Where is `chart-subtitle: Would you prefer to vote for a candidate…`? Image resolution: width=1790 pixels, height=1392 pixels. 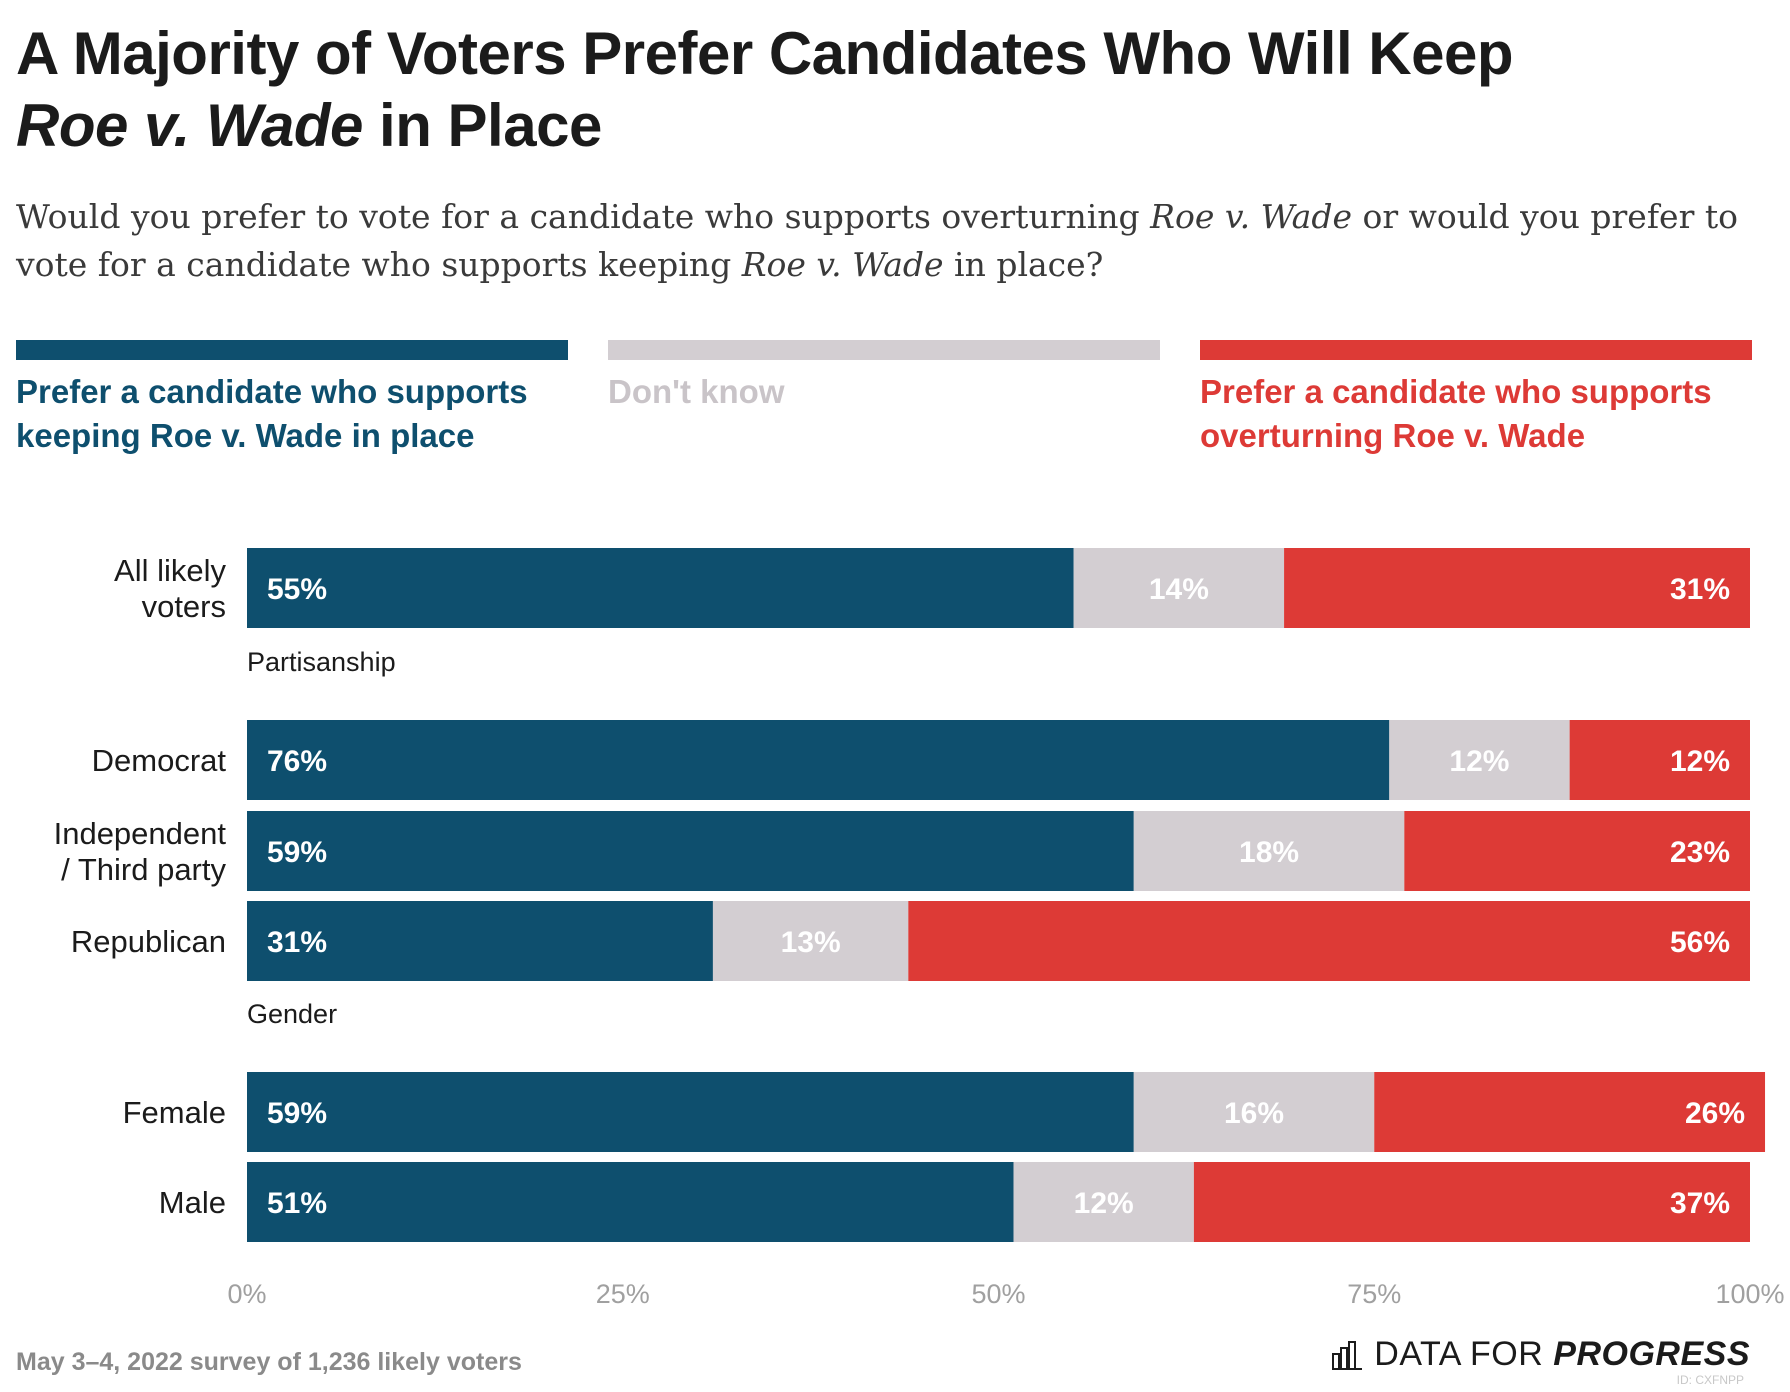
chart-subtitle: Would you prefer to vote for a candidate… is located at coordinates (877, 240).